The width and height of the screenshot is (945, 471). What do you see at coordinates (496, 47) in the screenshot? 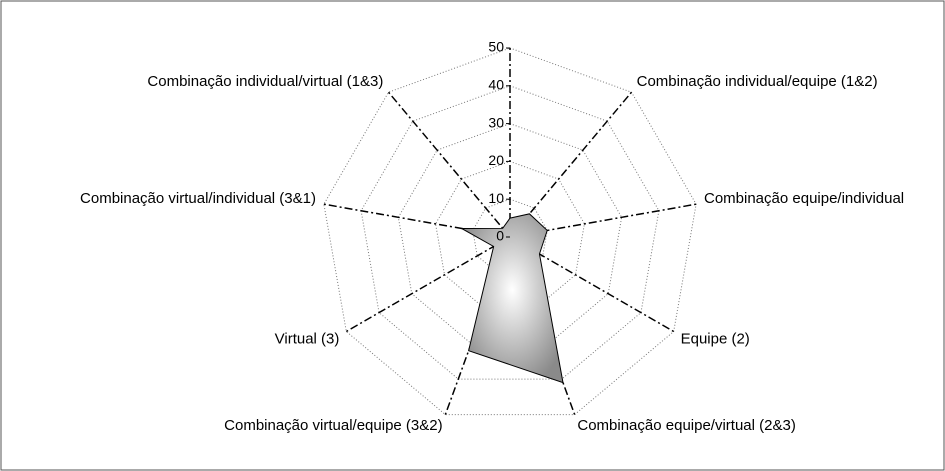
I see `tick-label: 50` at bounding box center [496, 47].